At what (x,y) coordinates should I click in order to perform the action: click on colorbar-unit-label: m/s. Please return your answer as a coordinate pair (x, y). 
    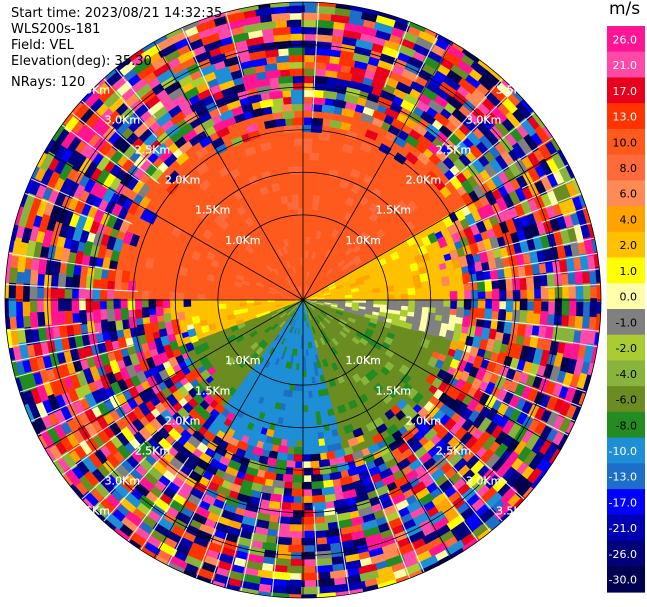
    Looking at the image, I should click on (625, 9).